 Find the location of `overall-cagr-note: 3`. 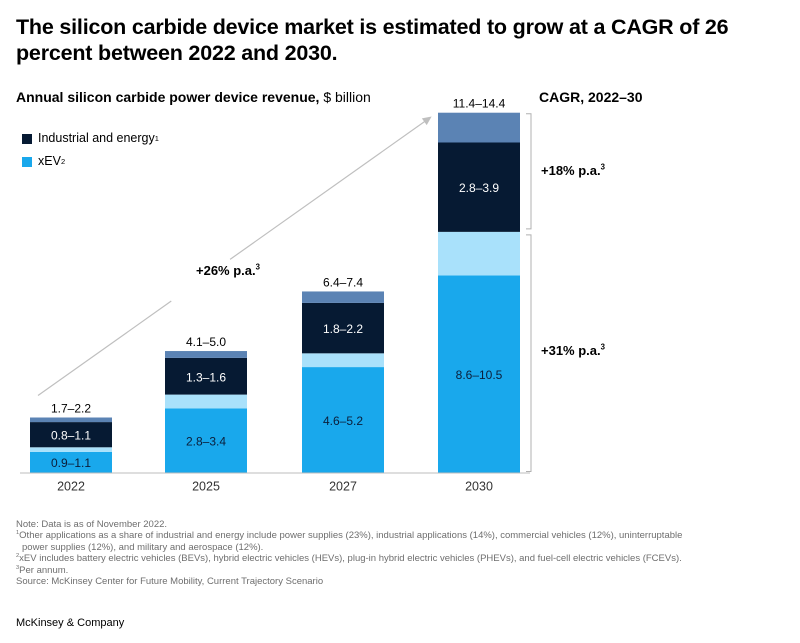

overall-cagr-note: 3 is located at coordinates (257, 267).